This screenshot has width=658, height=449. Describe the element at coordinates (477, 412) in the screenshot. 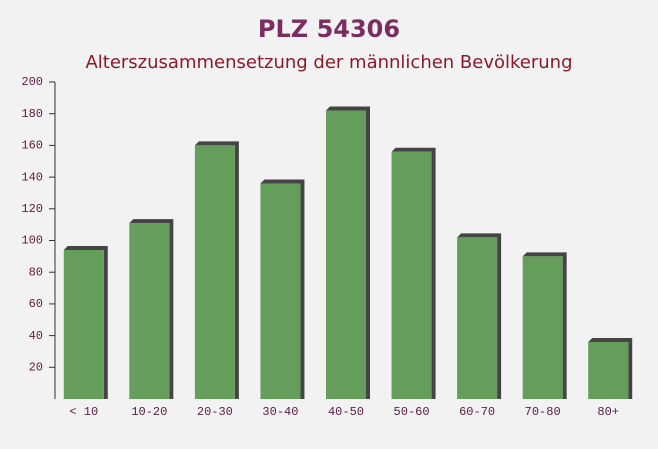

I see `x-tick-label: 60-70` at that location.